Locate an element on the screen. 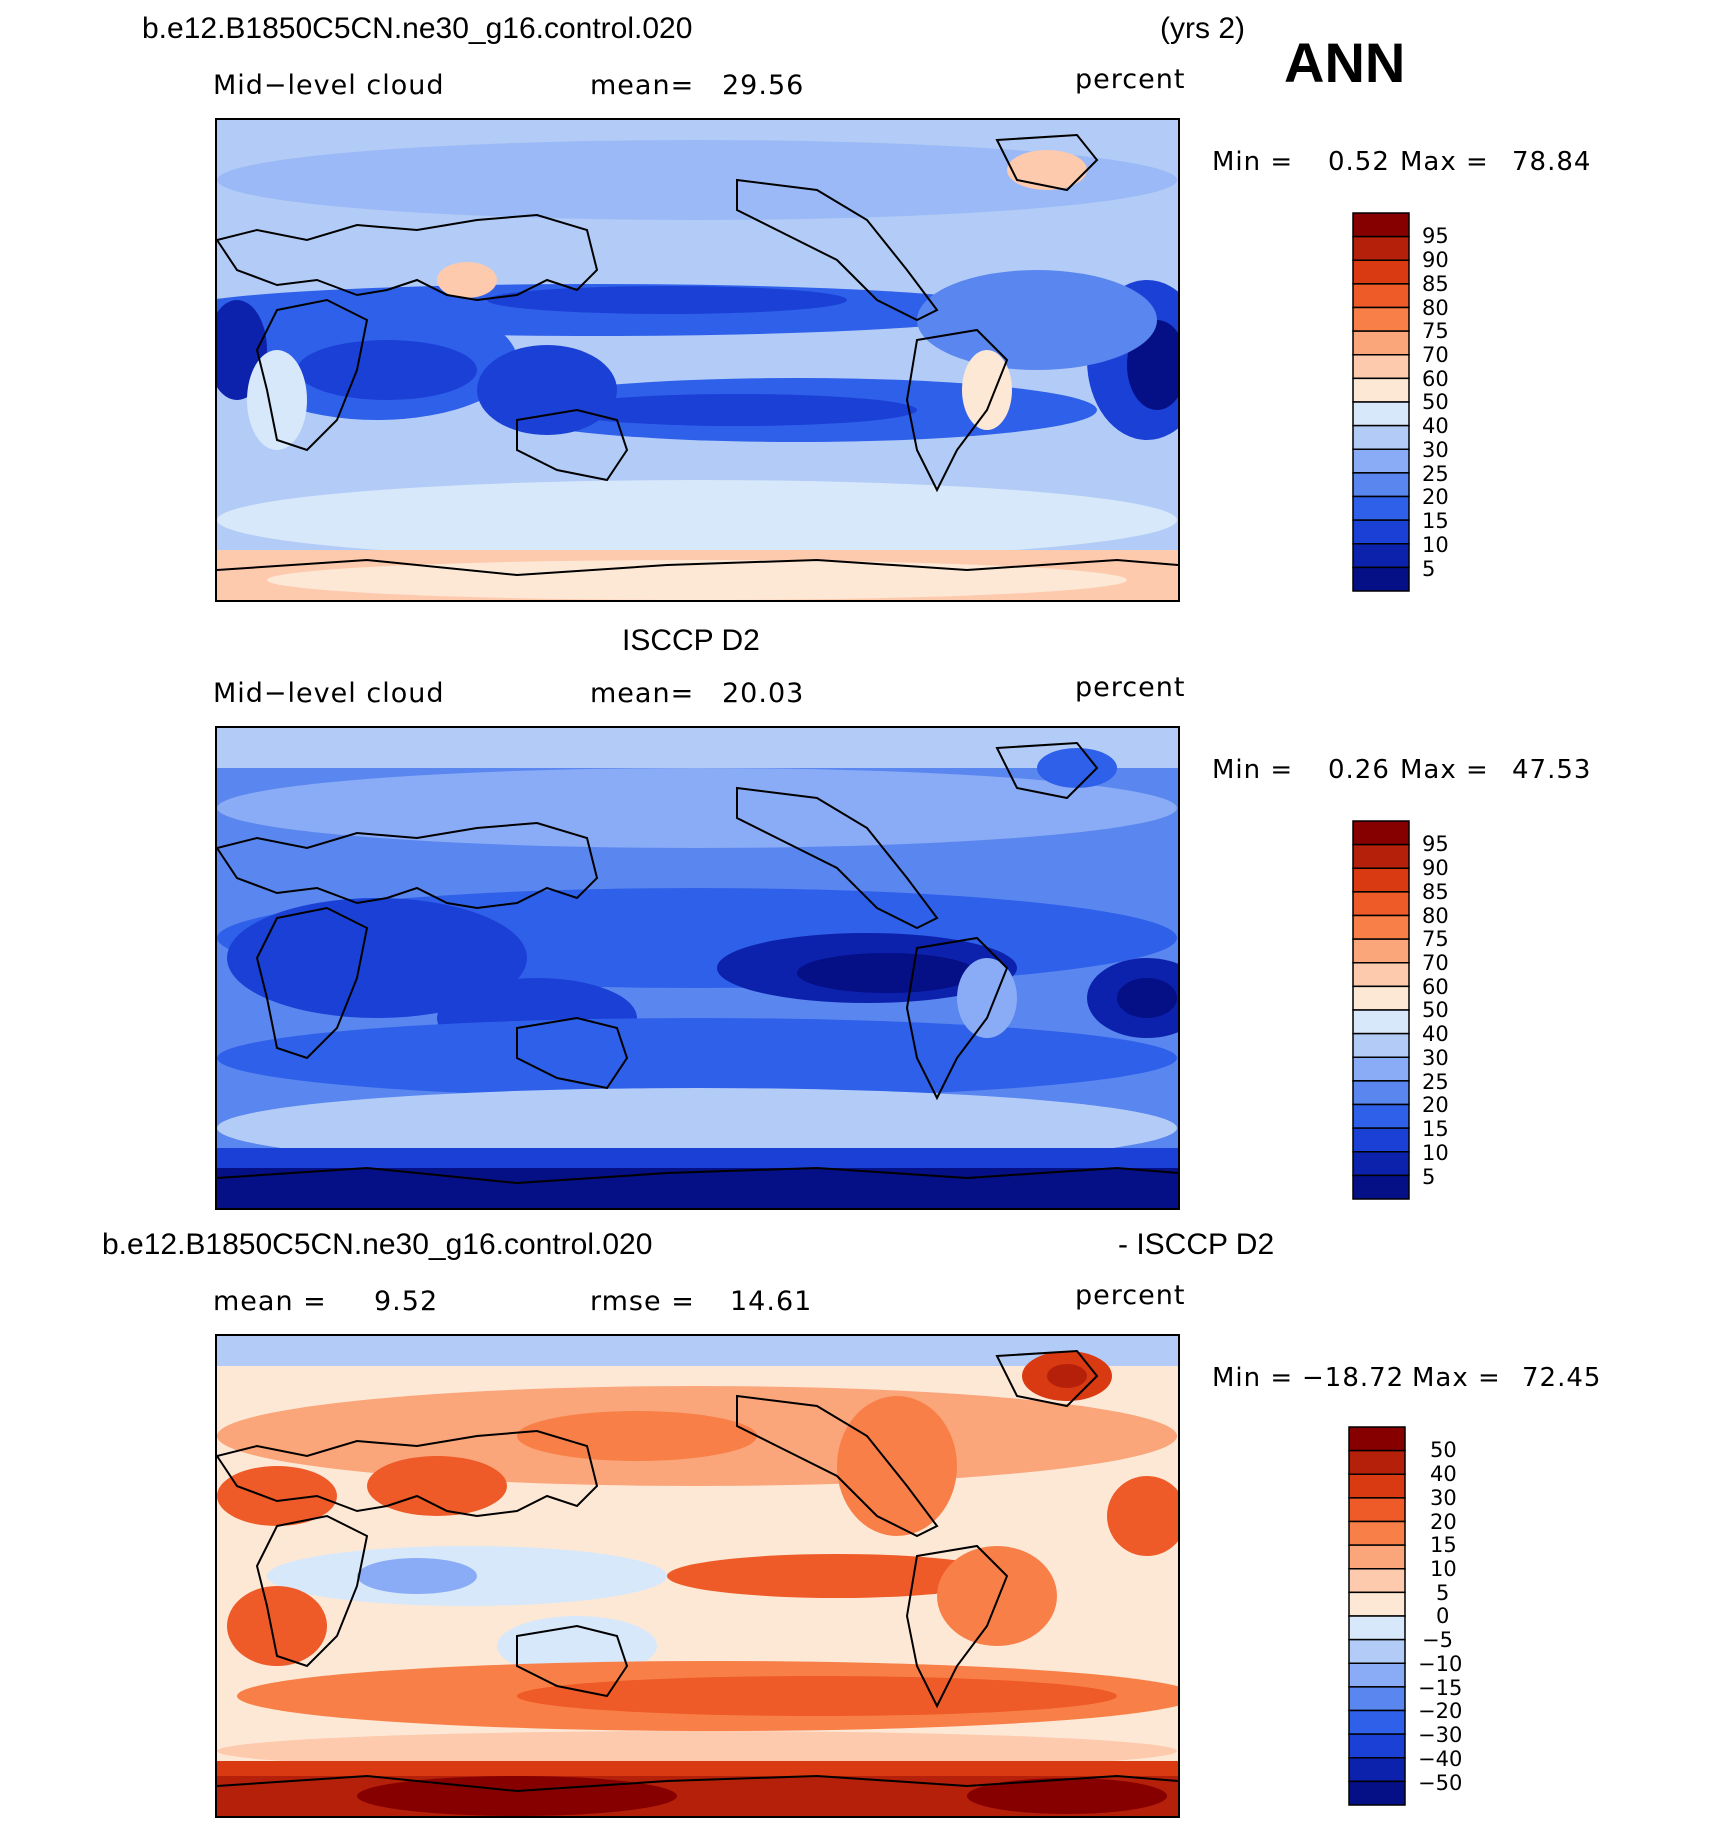 This screenshot has height=1831, width=1710. cbar3-tick: −30 is located at coordinates (1440, 1735).